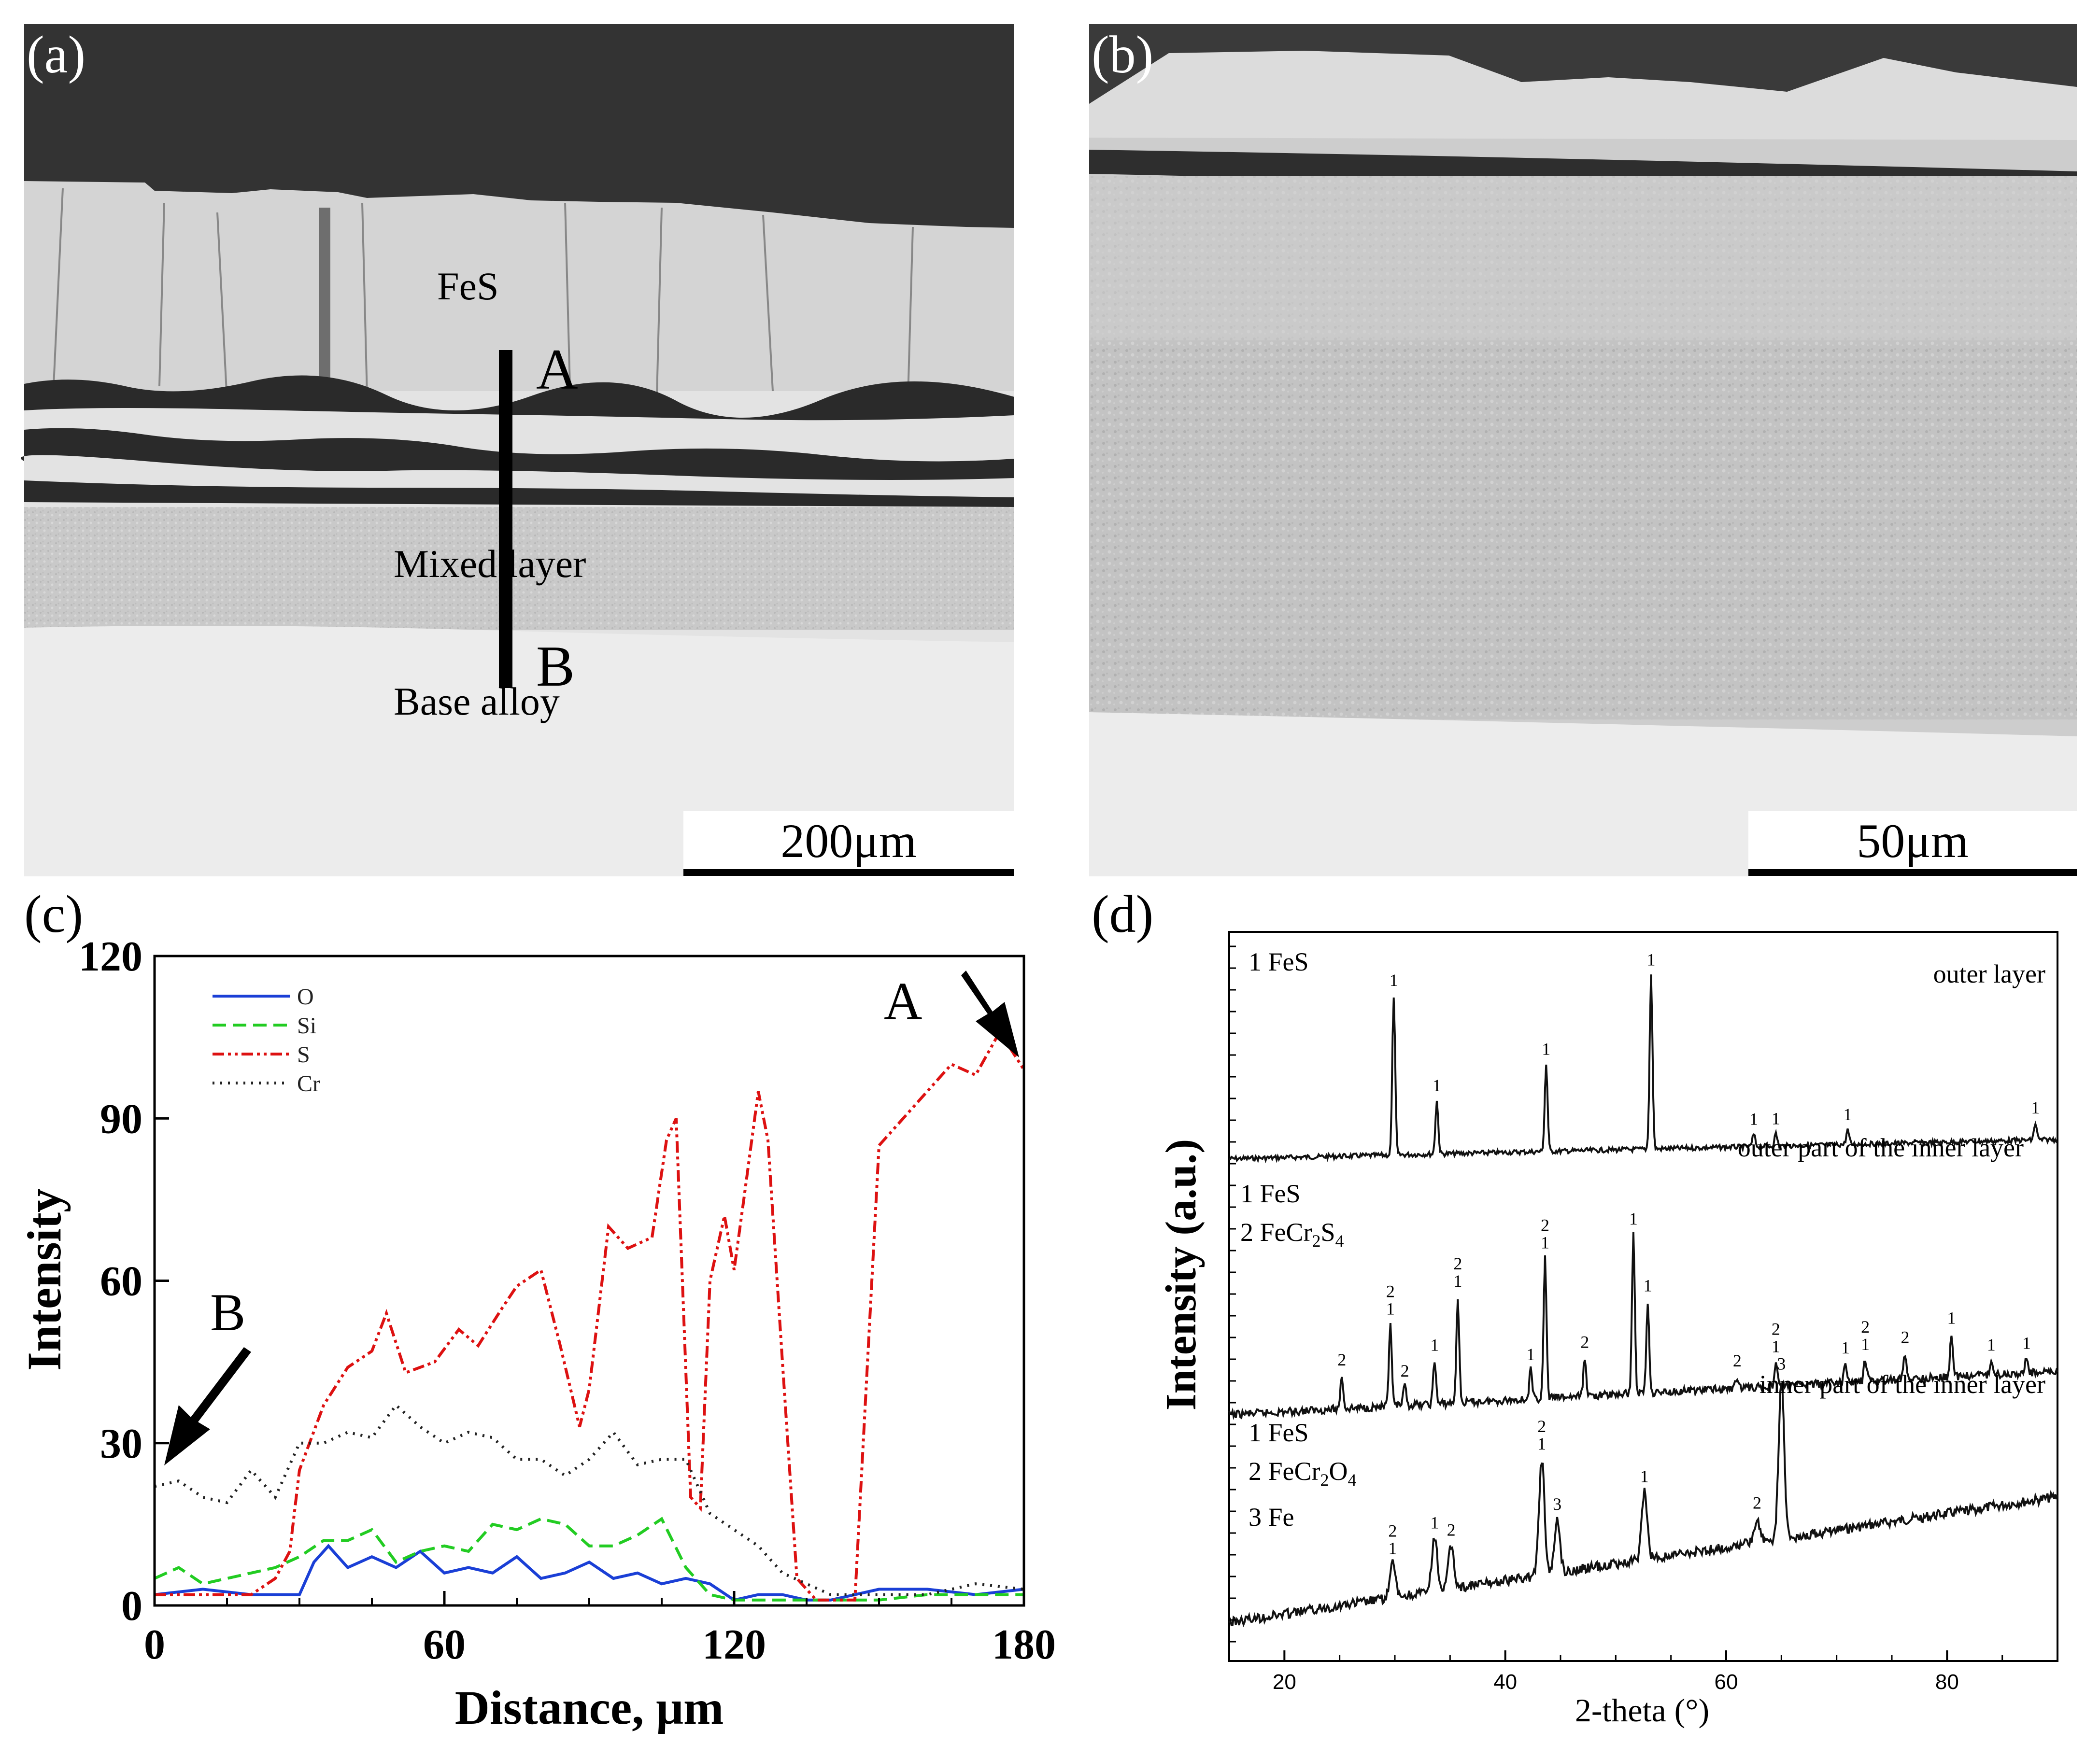 The image size is (2100, 1745). What do you see at coordinates (303, 1055) in the screenshot?
I see `legend-label-s: S` at bounding box center [303, 1055].